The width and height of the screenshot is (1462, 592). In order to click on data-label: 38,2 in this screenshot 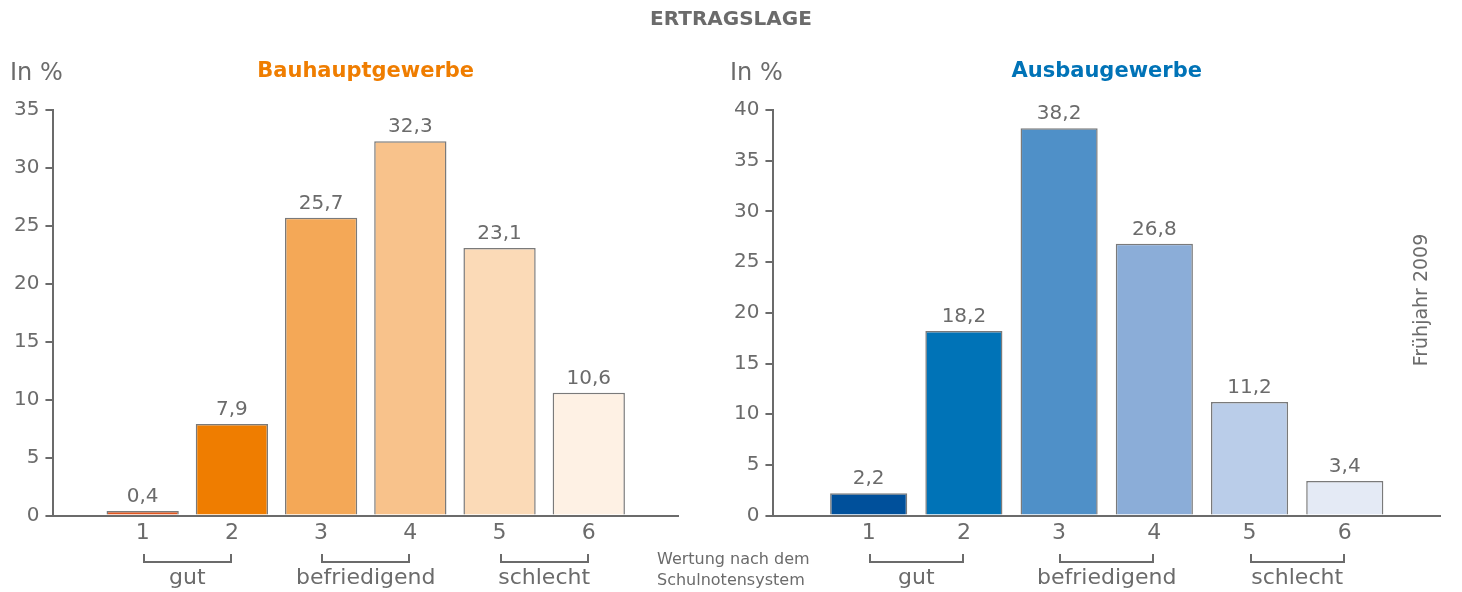, I will do `click(1059, 112)`.